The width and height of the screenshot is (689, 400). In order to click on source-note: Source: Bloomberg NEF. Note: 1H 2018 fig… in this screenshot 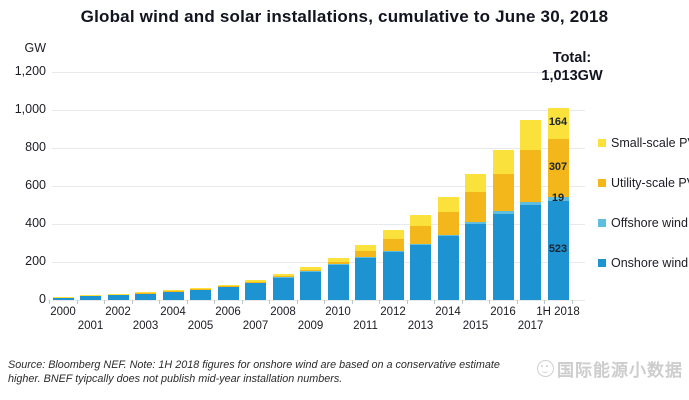, I will do `click(288, 372)`.